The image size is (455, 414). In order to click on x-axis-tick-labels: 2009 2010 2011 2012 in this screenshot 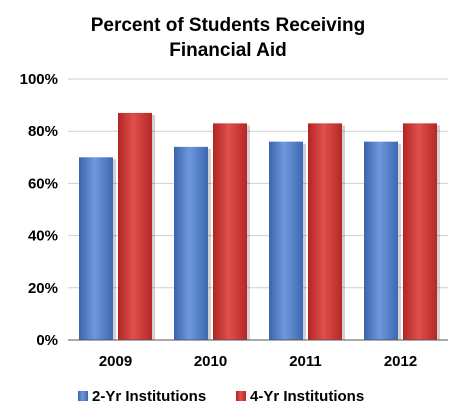, I will do `click(258, 361)`.